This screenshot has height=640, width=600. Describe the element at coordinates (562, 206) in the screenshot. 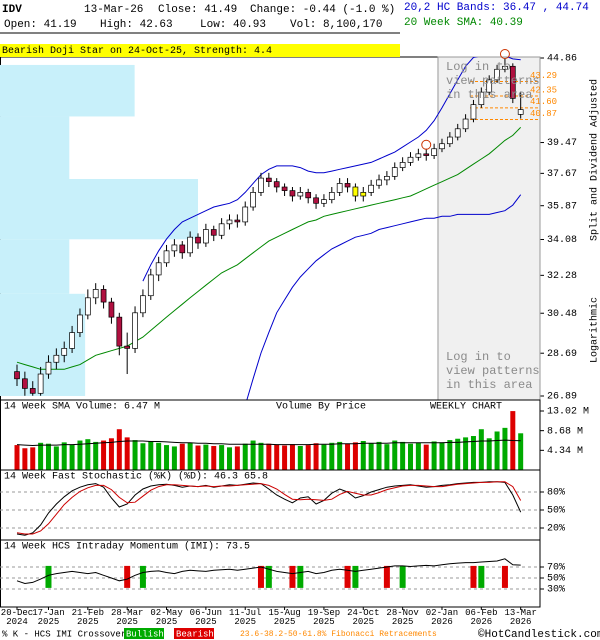

I see `y-tick-label: 35.87` at that location.